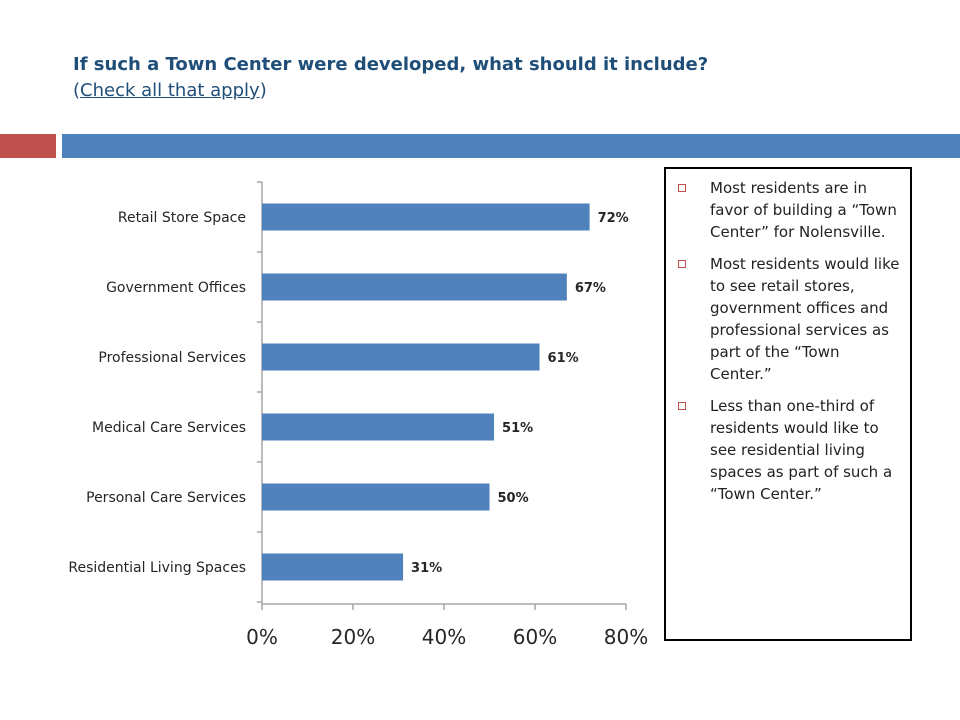 The image size is (960, 720). I want to click on data-label: 51%, so click(517, 428).